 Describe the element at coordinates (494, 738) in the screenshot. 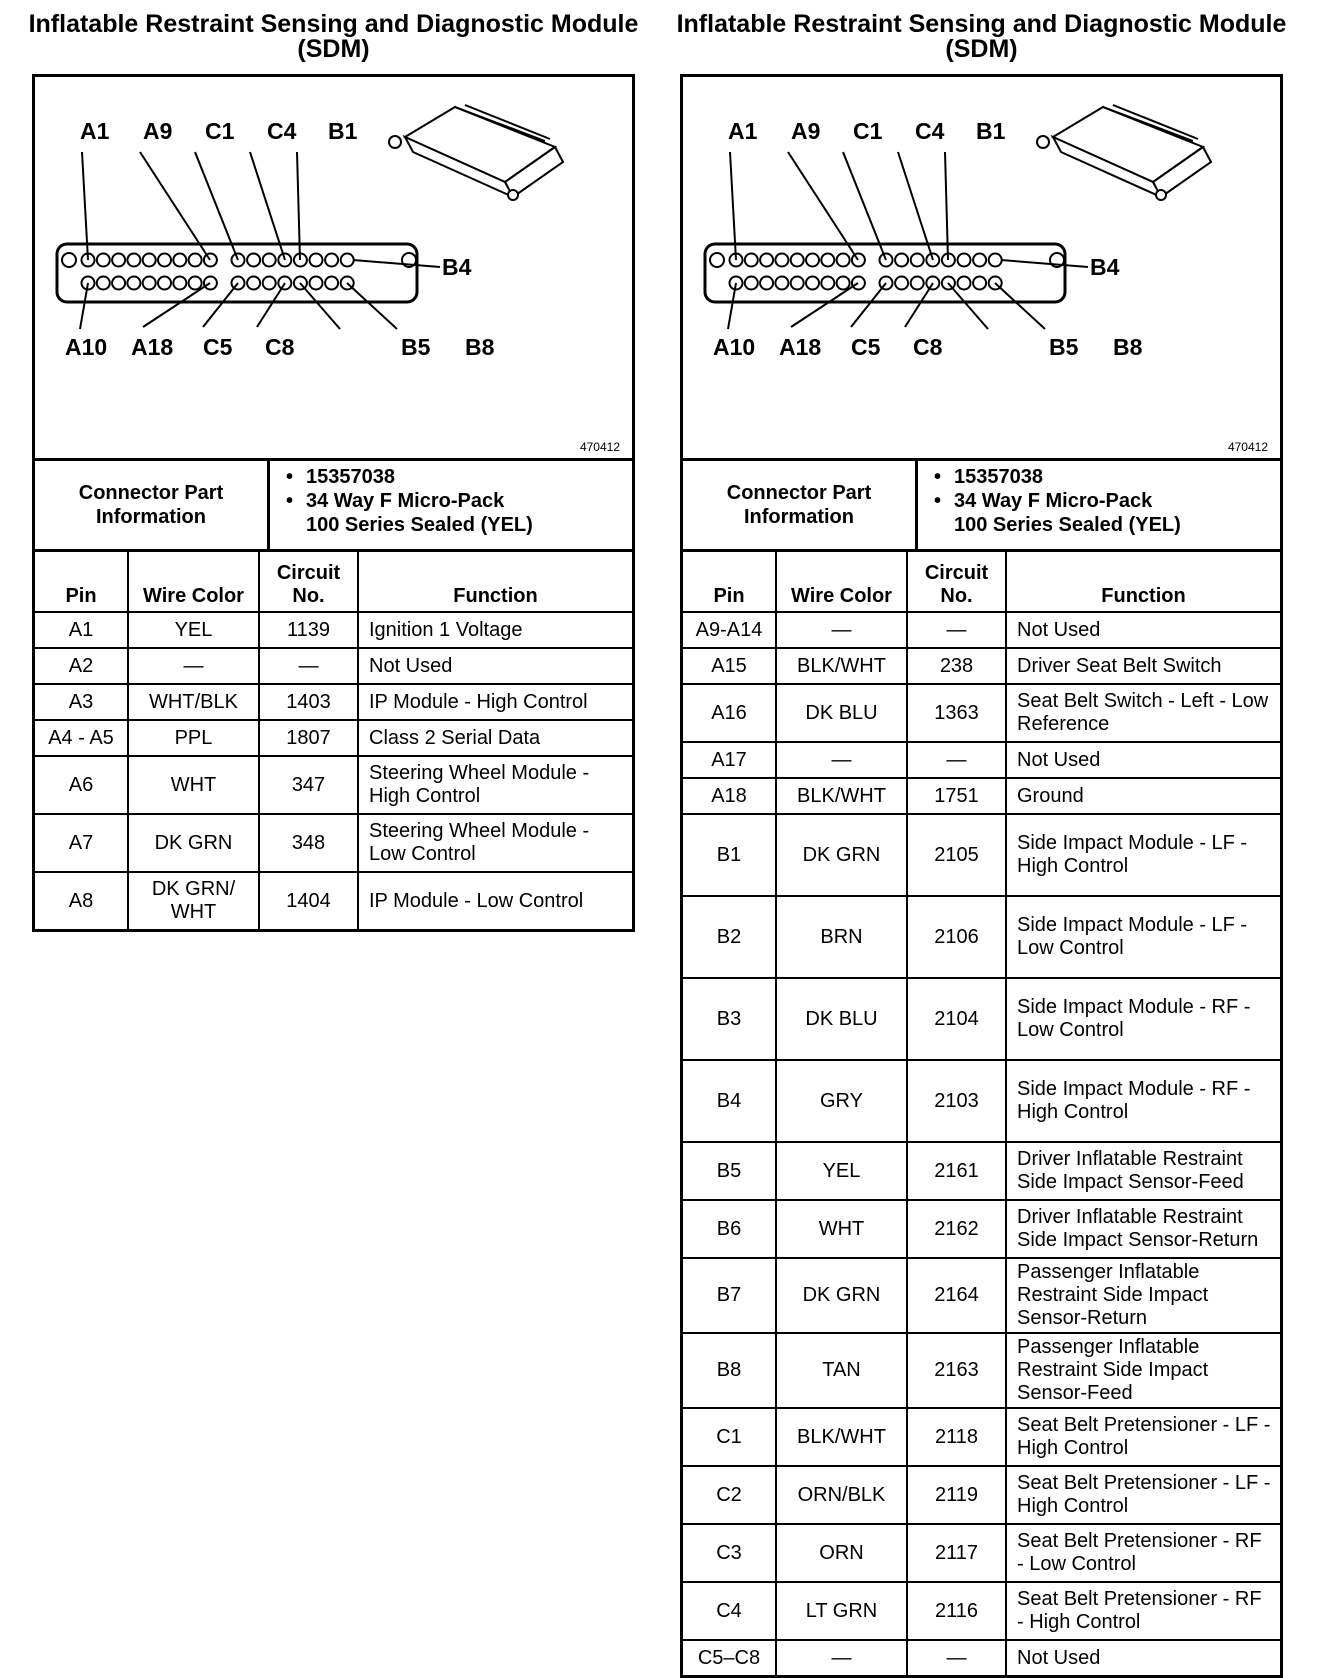

I see `function-cell: Class 2 Serial Data` at that location.